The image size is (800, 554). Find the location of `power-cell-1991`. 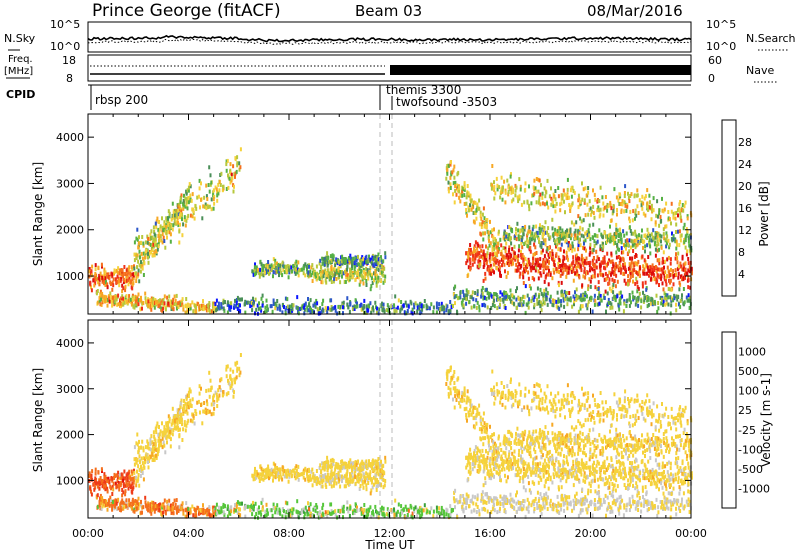

power-cell-1991 is located at coordinates (498, 263).